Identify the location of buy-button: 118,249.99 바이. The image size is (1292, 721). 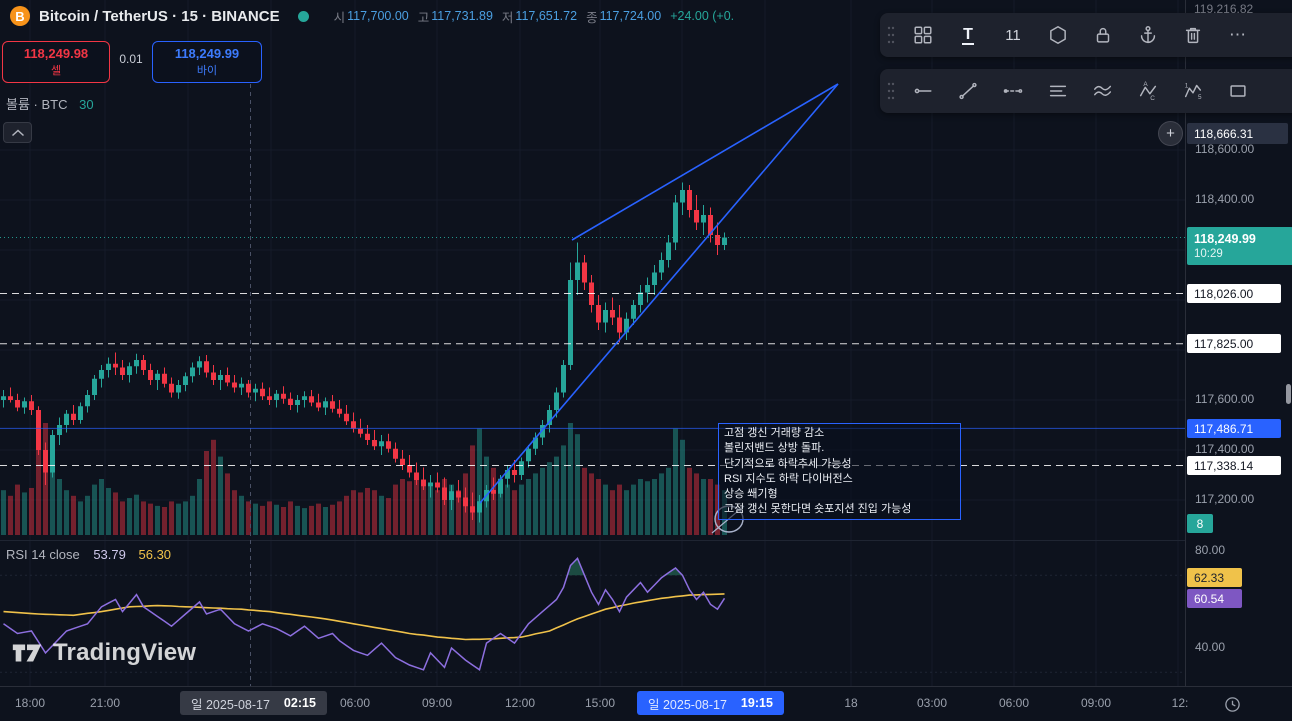
(207, 62).